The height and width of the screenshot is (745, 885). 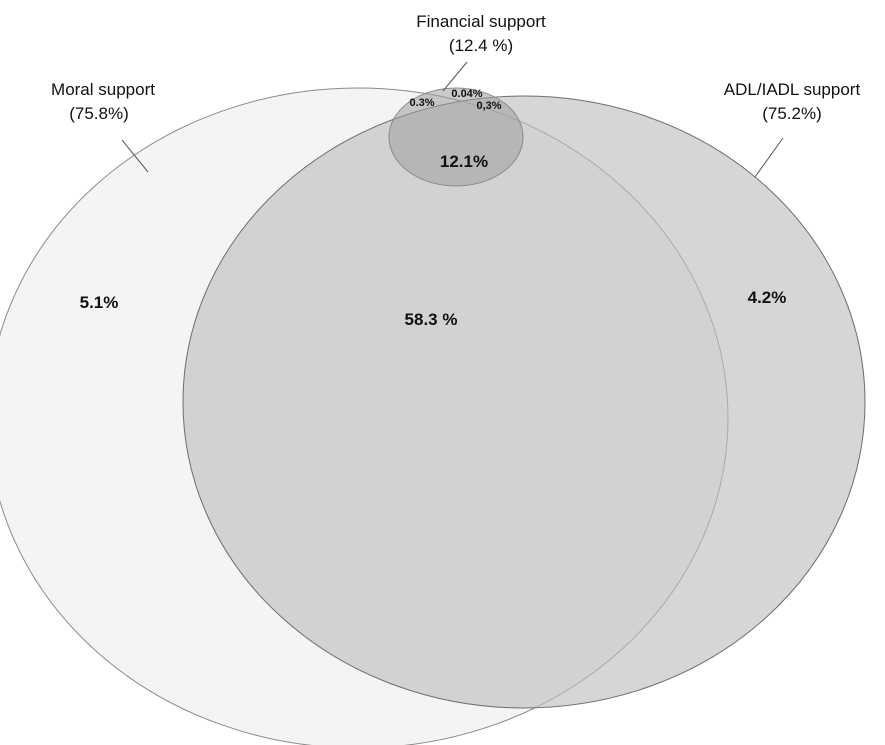 What do you see at coordinates (455, 76) in the screenshot?
I see `financial-leader-line` at bounding box center [455, 76].